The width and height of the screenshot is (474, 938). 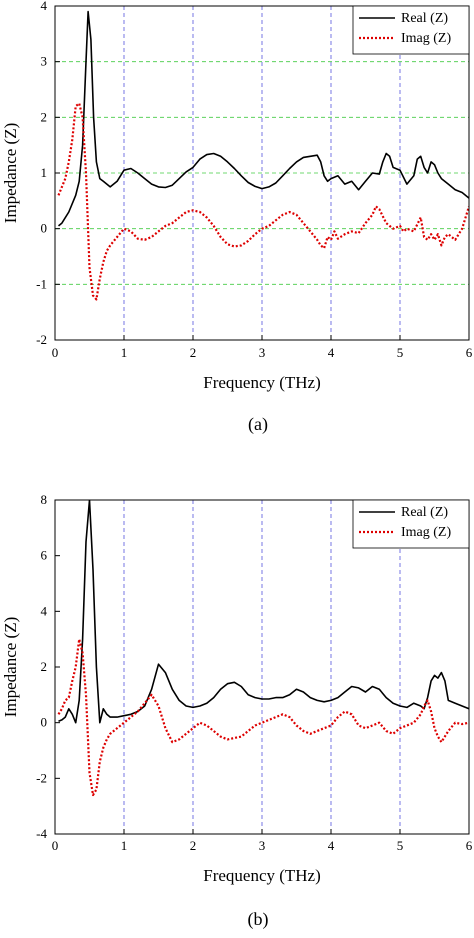 What do you see at coordinates (41, 283) in the screenshot?
I see `y-tick-label: -1` at bounding box center [41, 283].